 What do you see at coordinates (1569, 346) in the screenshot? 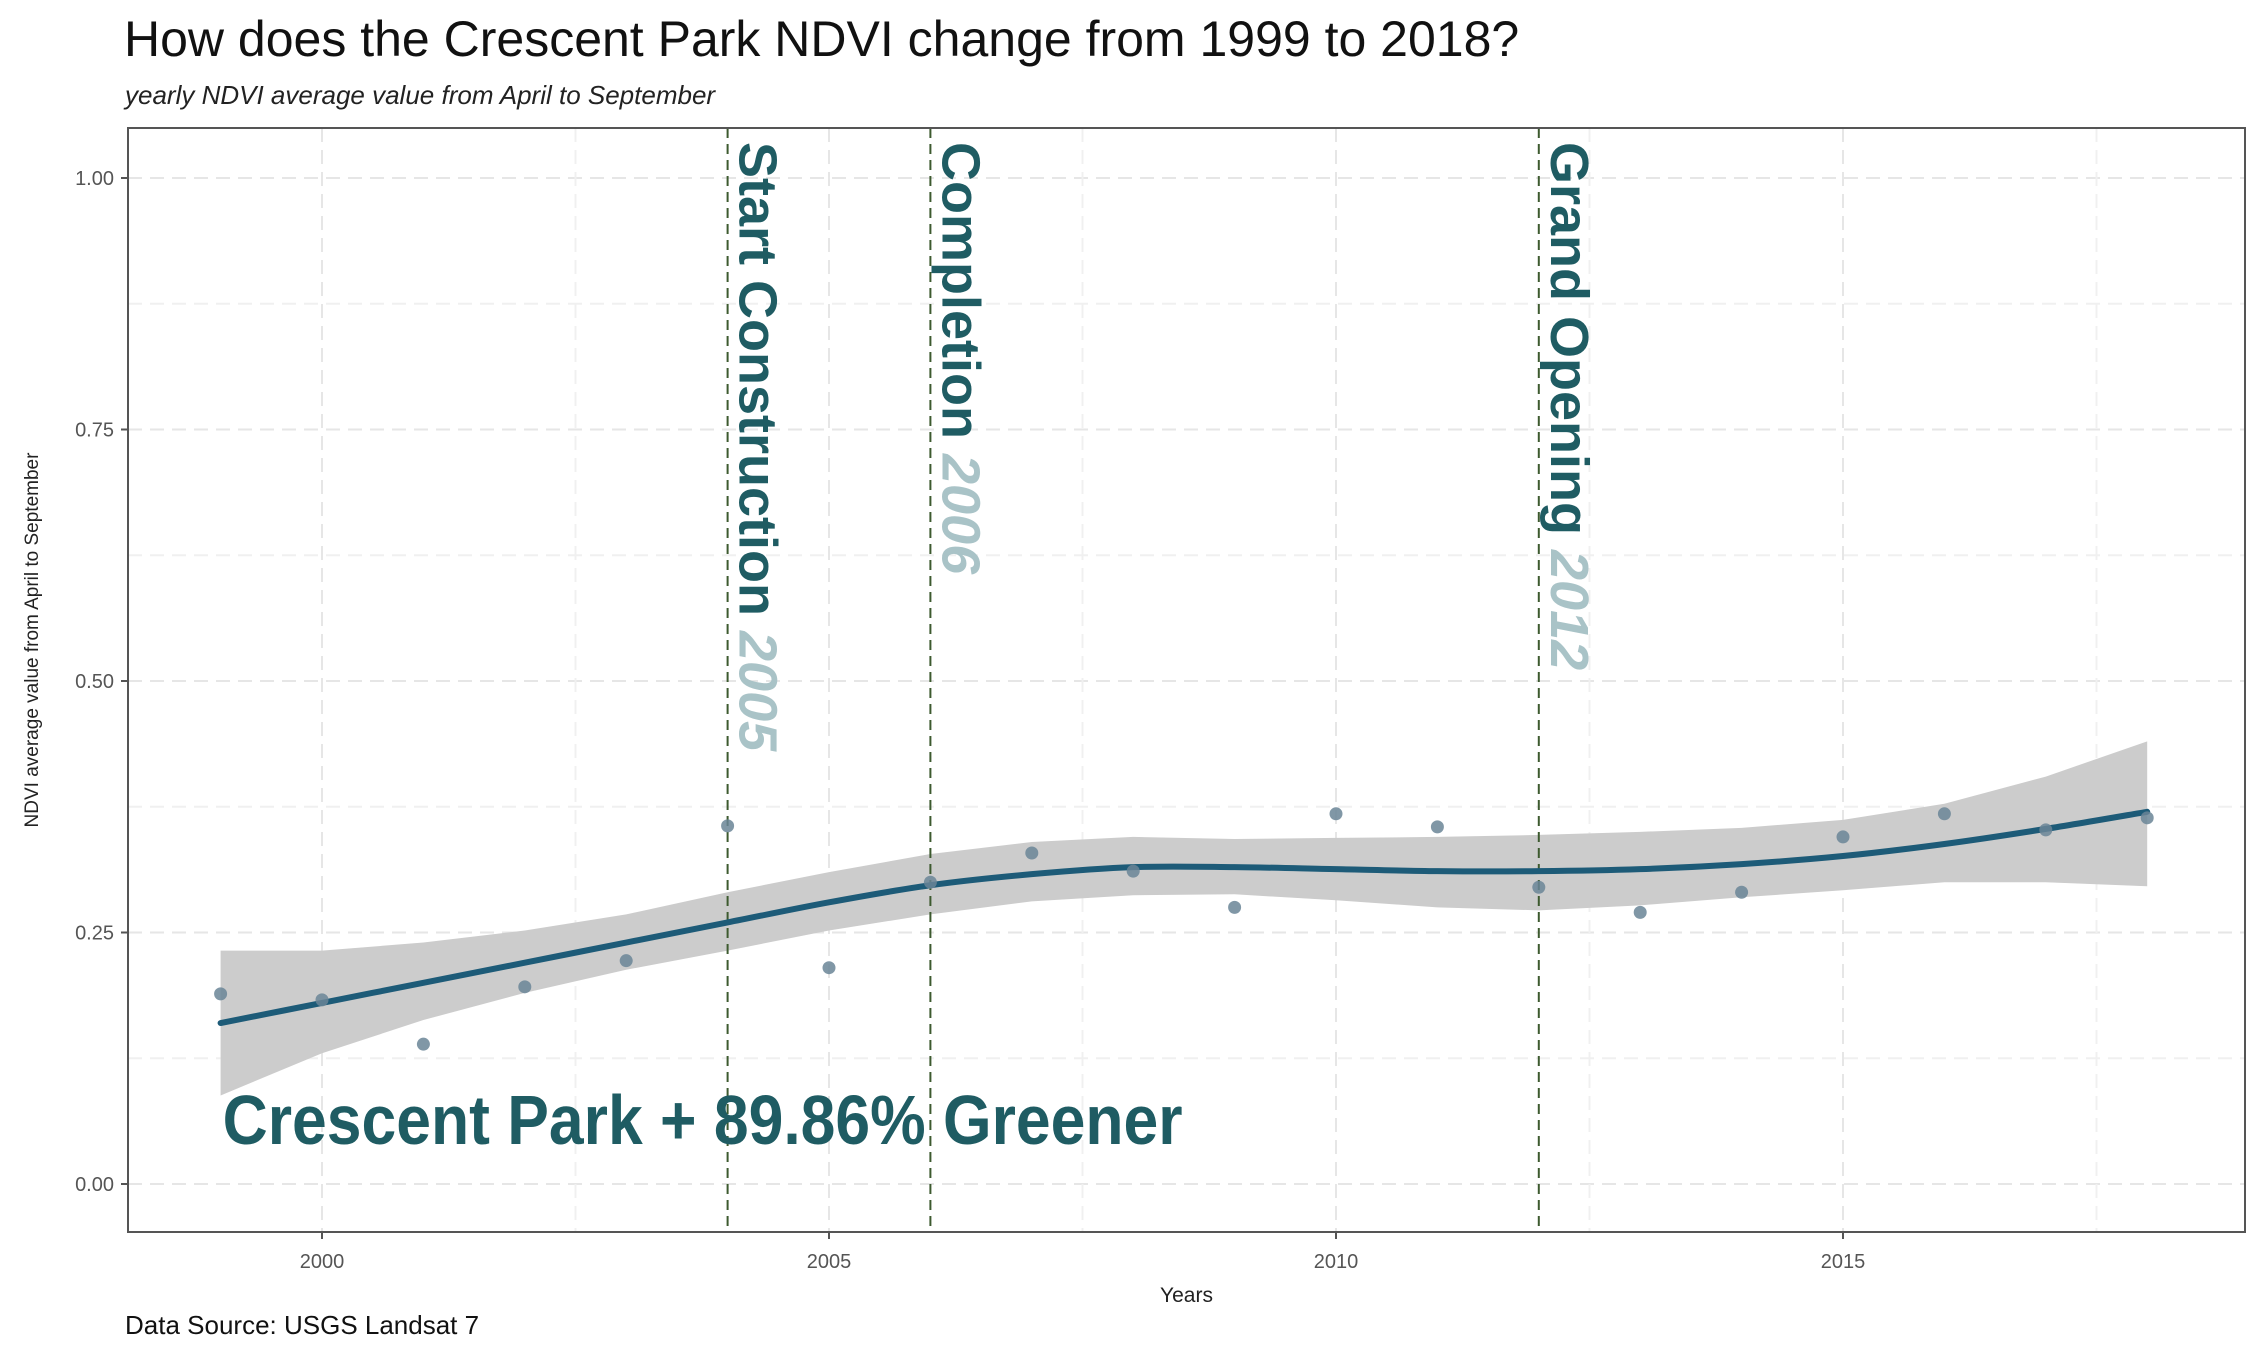
I see `event-label-text: Grand Opening` at bounding box center [1569, 346].